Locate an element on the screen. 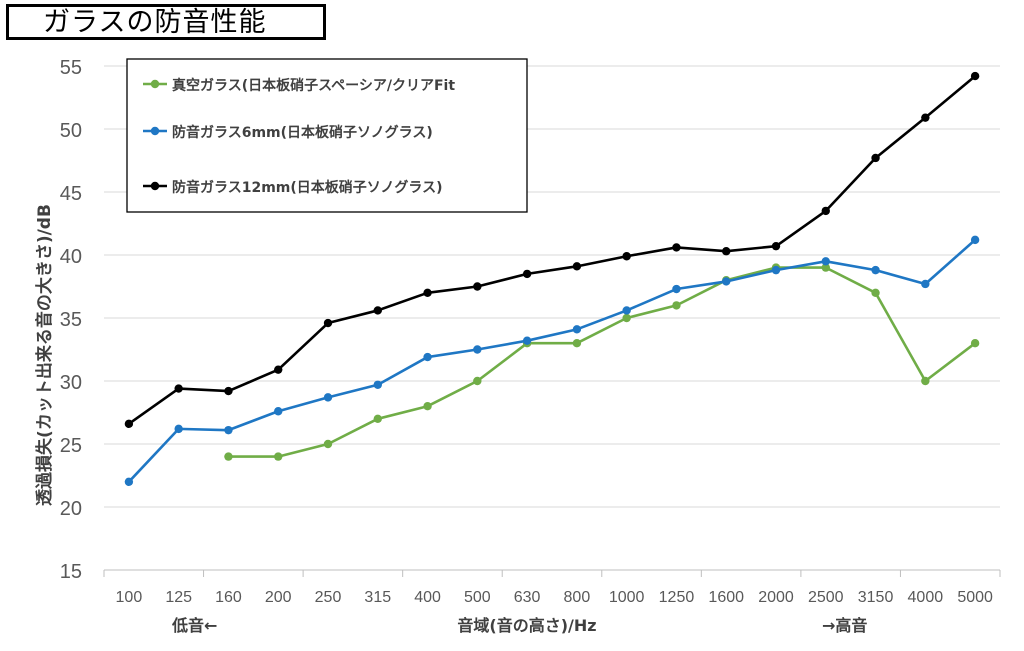 The image size is (1024, 651). y-tick-label: 45 is located at coordinates (71, 194).